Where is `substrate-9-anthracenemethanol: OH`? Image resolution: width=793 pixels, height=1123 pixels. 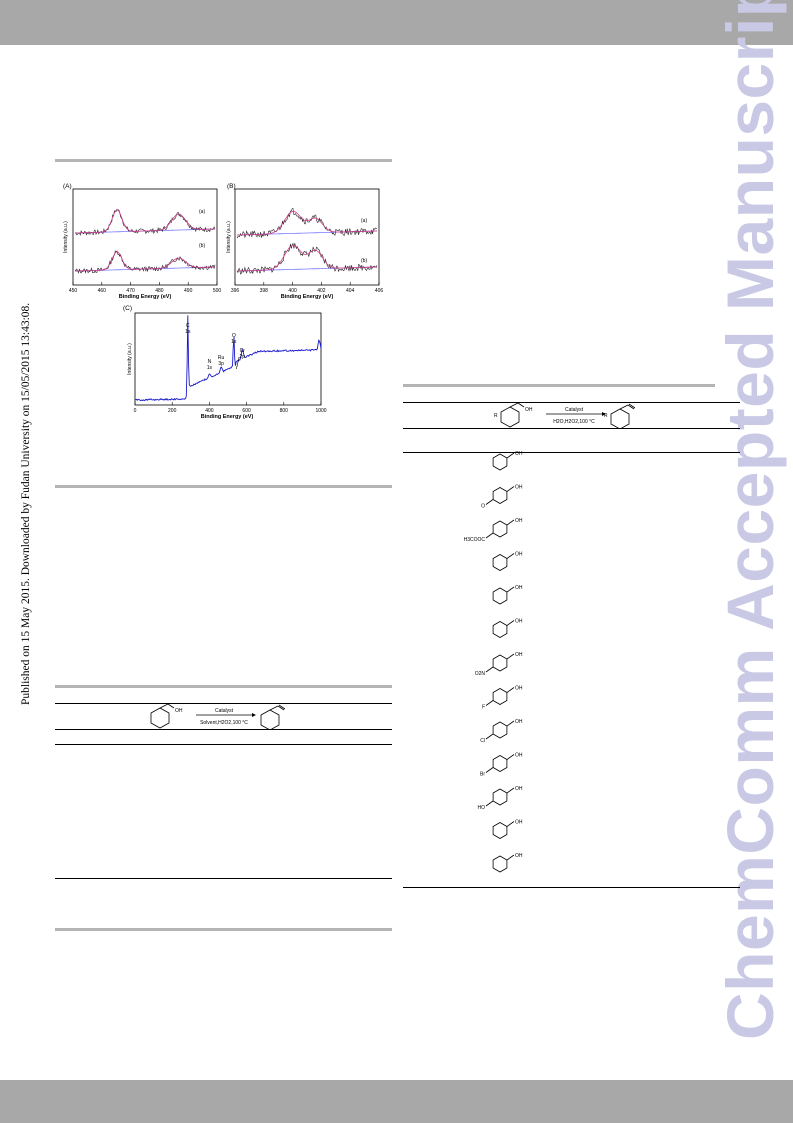
substrate-9-anthracenemethanol: OH is located at coordinates (507, 863).